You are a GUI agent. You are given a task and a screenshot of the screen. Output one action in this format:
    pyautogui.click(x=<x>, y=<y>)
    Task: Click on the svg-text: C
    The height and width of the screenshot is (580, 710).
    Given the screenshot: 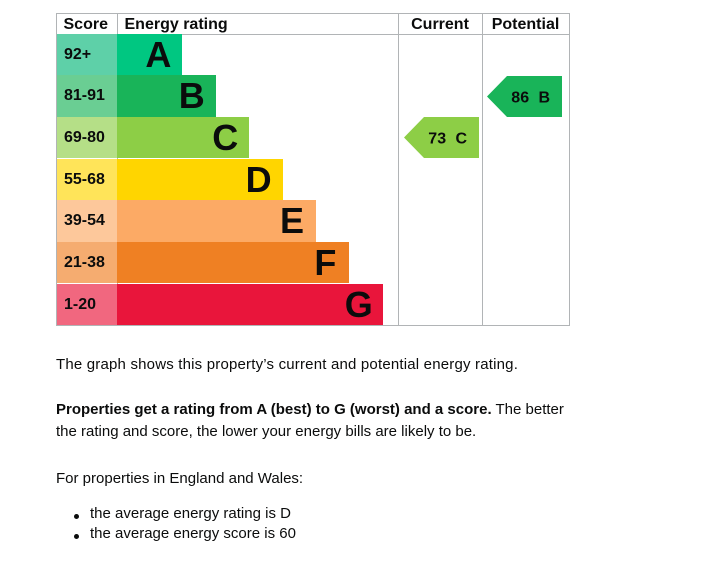 What is the action you would take?
    pyautogui.click(x=461, y=138)
    